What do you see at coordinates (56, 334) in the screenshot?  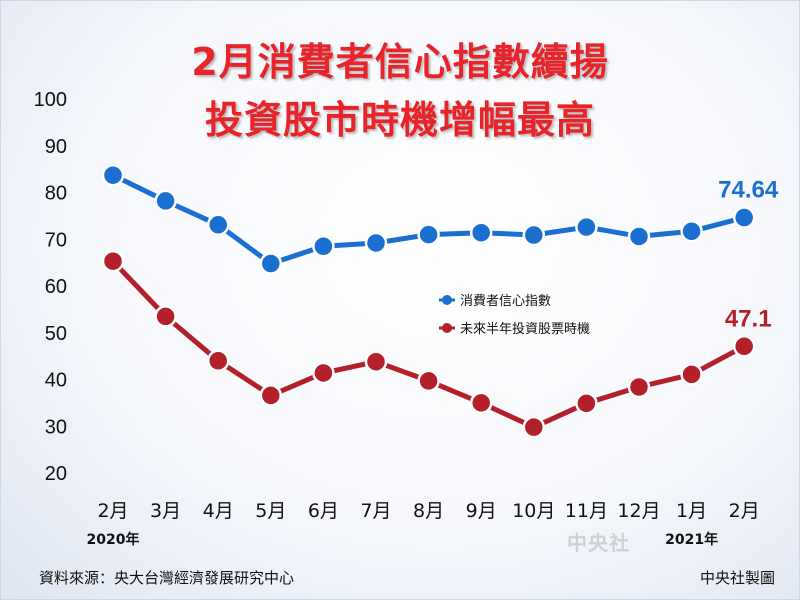 I see `y-tick-label: 50` at bounding box center [56, 334].